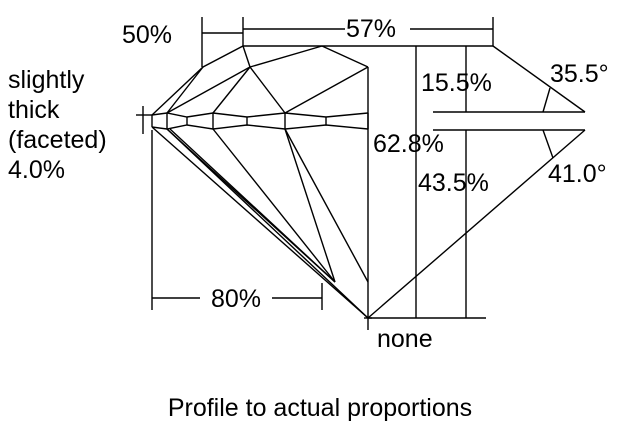 Image resolution: width=640 pixels, height=430 pixels. Describe the element at coordinates (456, 83) in the screenshot. I see `crown-height-label: 15.5%` at that location.